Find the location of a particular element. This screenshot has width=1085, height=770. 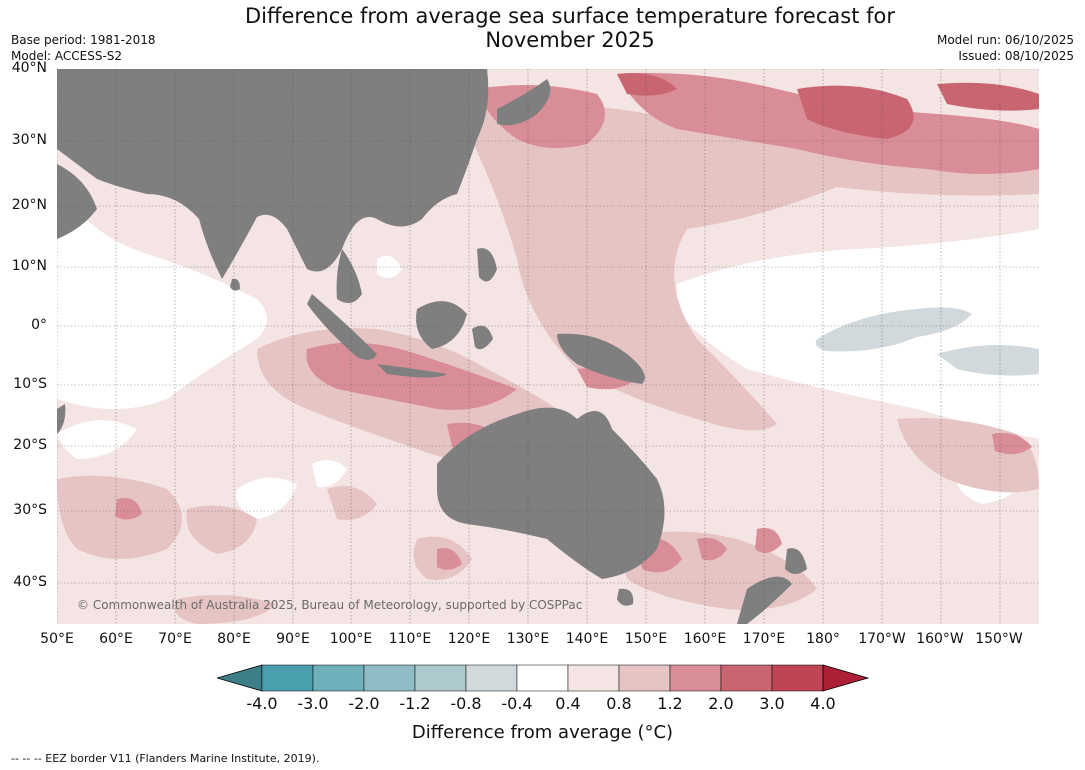

colorbar-label: Difference from average (°C) is located at coordinates (542, 732).